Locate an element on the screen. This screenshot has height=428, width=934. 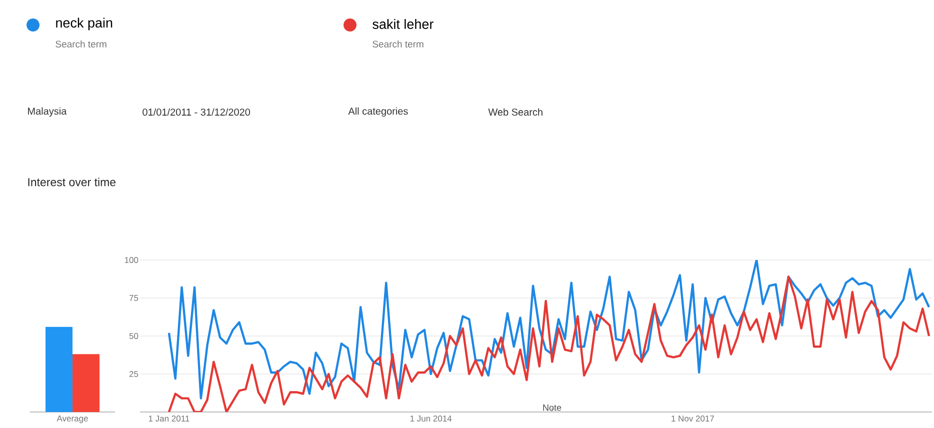
text: All categories is located at coordinates (378, 112).